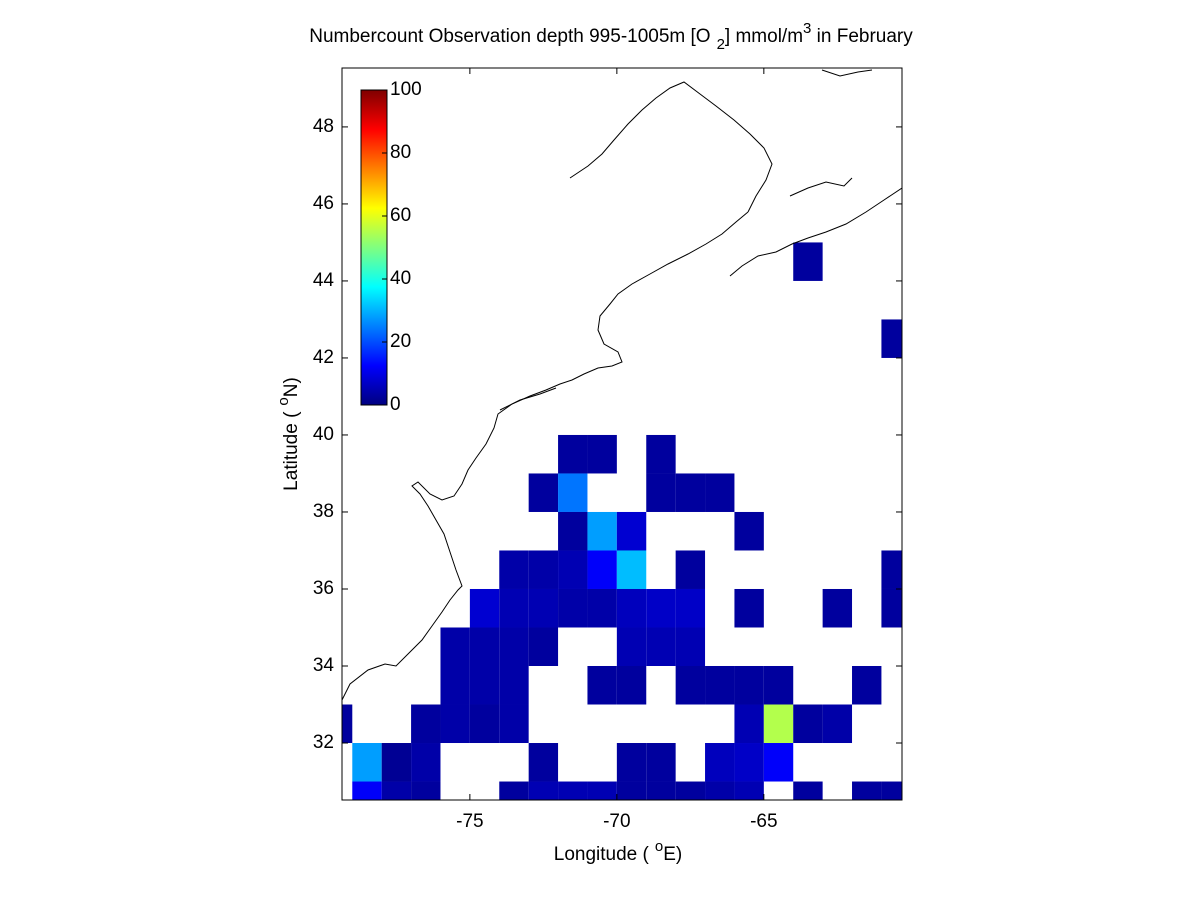 The width and height of the screenshot is (1200, 905). What do you see at coordinates (323, 511) in the screenshot?
I see `y-tick-label: 38` at bounding box center [323, 511].